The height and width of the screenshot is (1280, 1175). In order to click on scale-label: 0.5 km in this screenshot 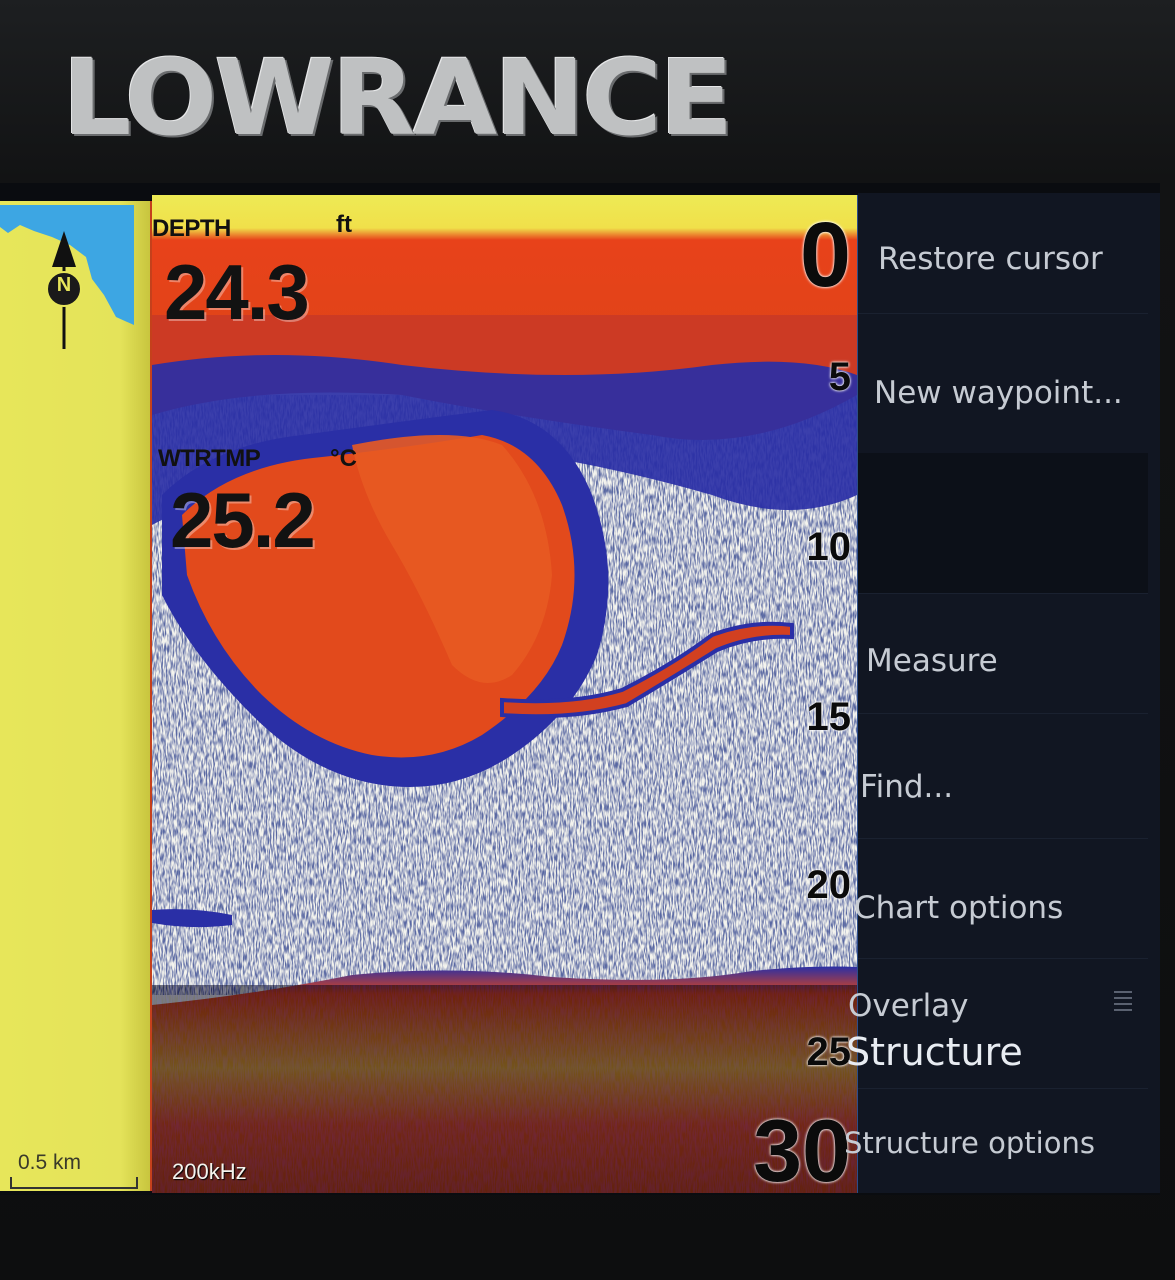, I will do `click(50, 1162)`.